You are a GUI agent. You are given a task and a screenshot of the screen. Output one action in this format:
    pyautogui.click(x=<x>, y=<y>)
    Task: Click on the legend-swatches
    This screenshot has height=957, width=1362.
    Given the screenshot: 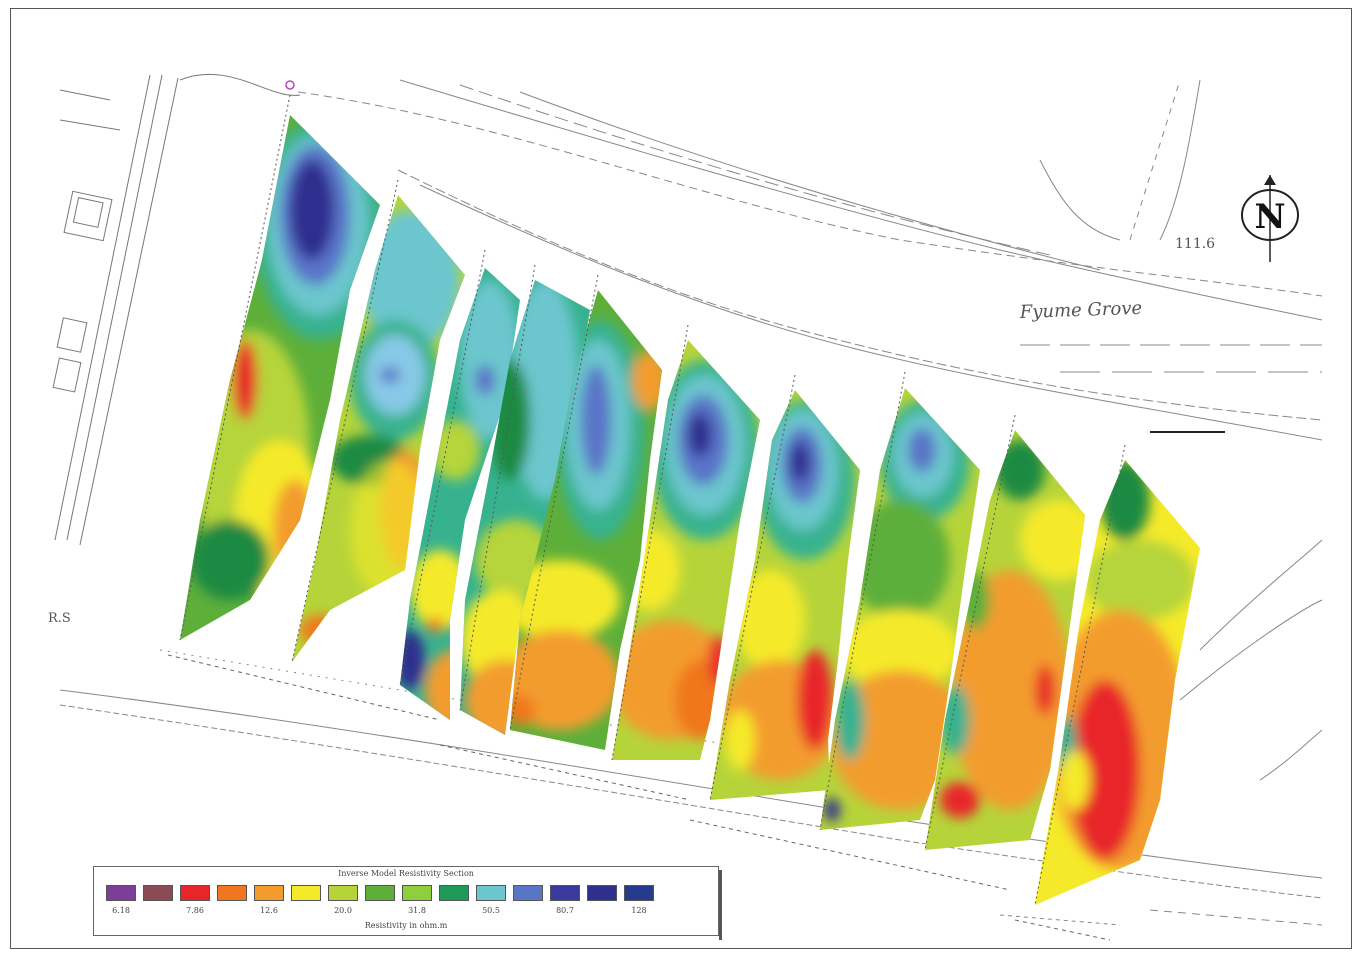 What is the action you would take?
    pyautogui.click(x=383, y=893)
    